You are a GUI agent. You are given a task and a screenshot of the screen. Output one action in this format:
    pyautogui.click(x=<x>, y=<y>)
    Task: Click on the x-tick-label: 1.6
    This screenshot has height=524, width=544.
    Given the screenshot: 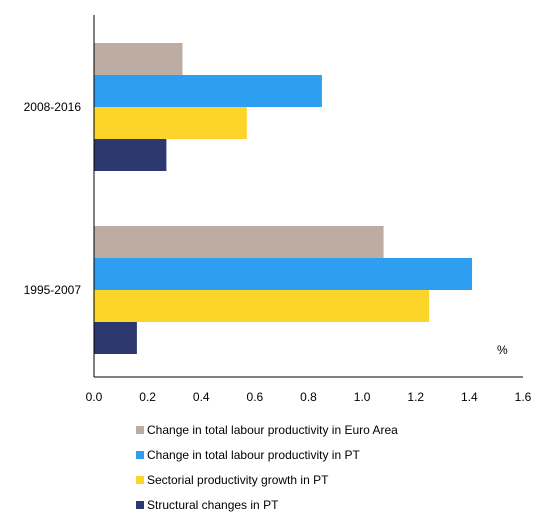 What is the action you would take?
    pyautogui.click(x=523, y=397)
    